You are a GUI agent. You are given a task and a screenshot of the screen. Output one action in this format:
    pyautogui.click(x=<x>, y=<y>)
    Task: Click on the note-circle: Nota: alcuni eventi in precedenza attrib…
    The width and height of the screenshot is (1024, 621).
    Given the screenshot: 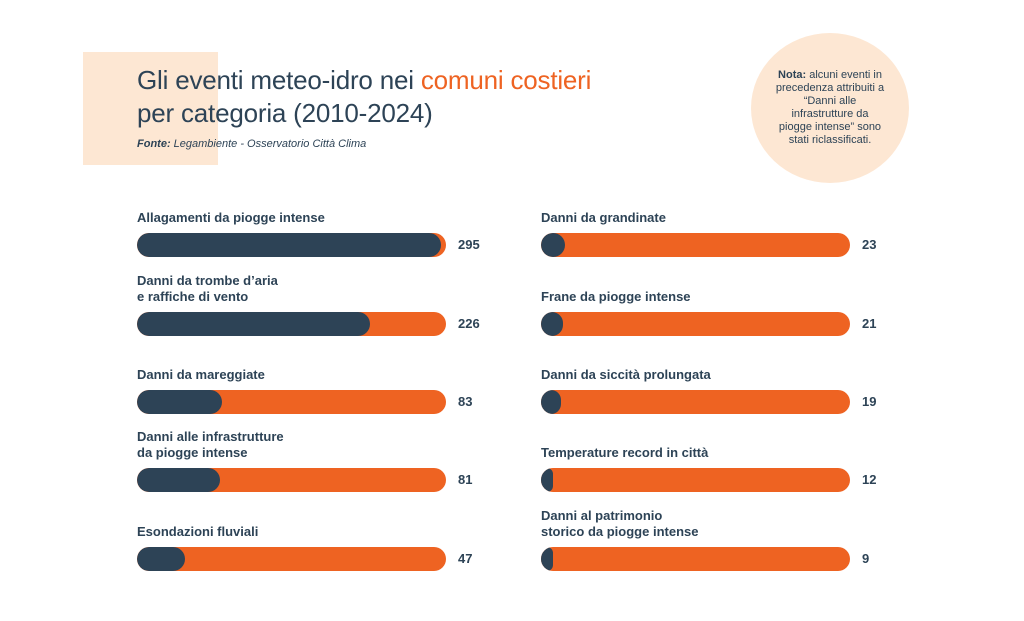 What is the action you would take?
    pyautogui.click(x=830, y=108)
    